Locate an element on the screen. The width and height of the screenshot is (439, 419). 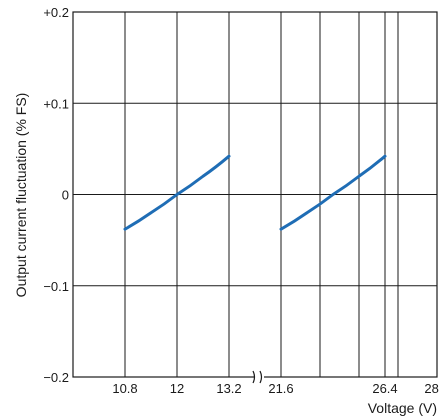
x-tick-label: 12 is located at coordinates (177, 388).